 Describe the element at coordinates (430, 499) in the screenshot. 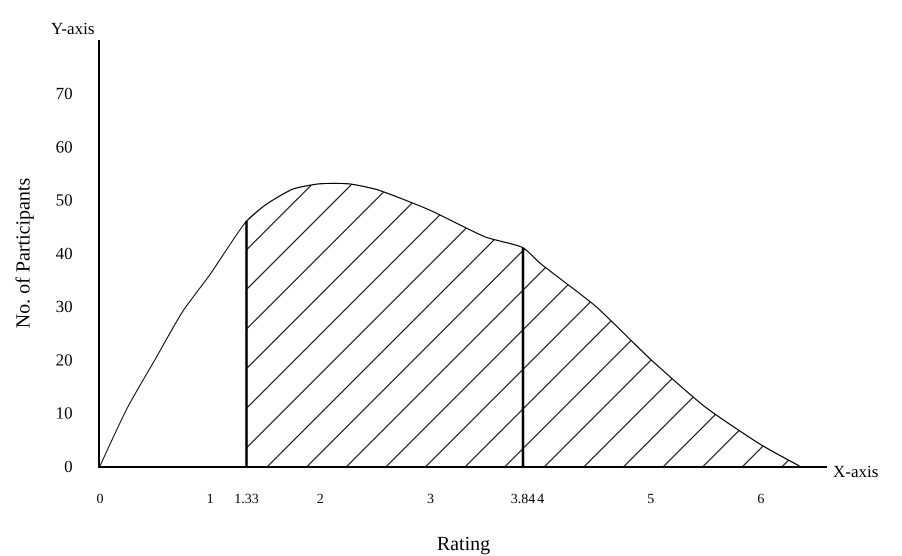

I see `x-tick-label: 3` at that location.